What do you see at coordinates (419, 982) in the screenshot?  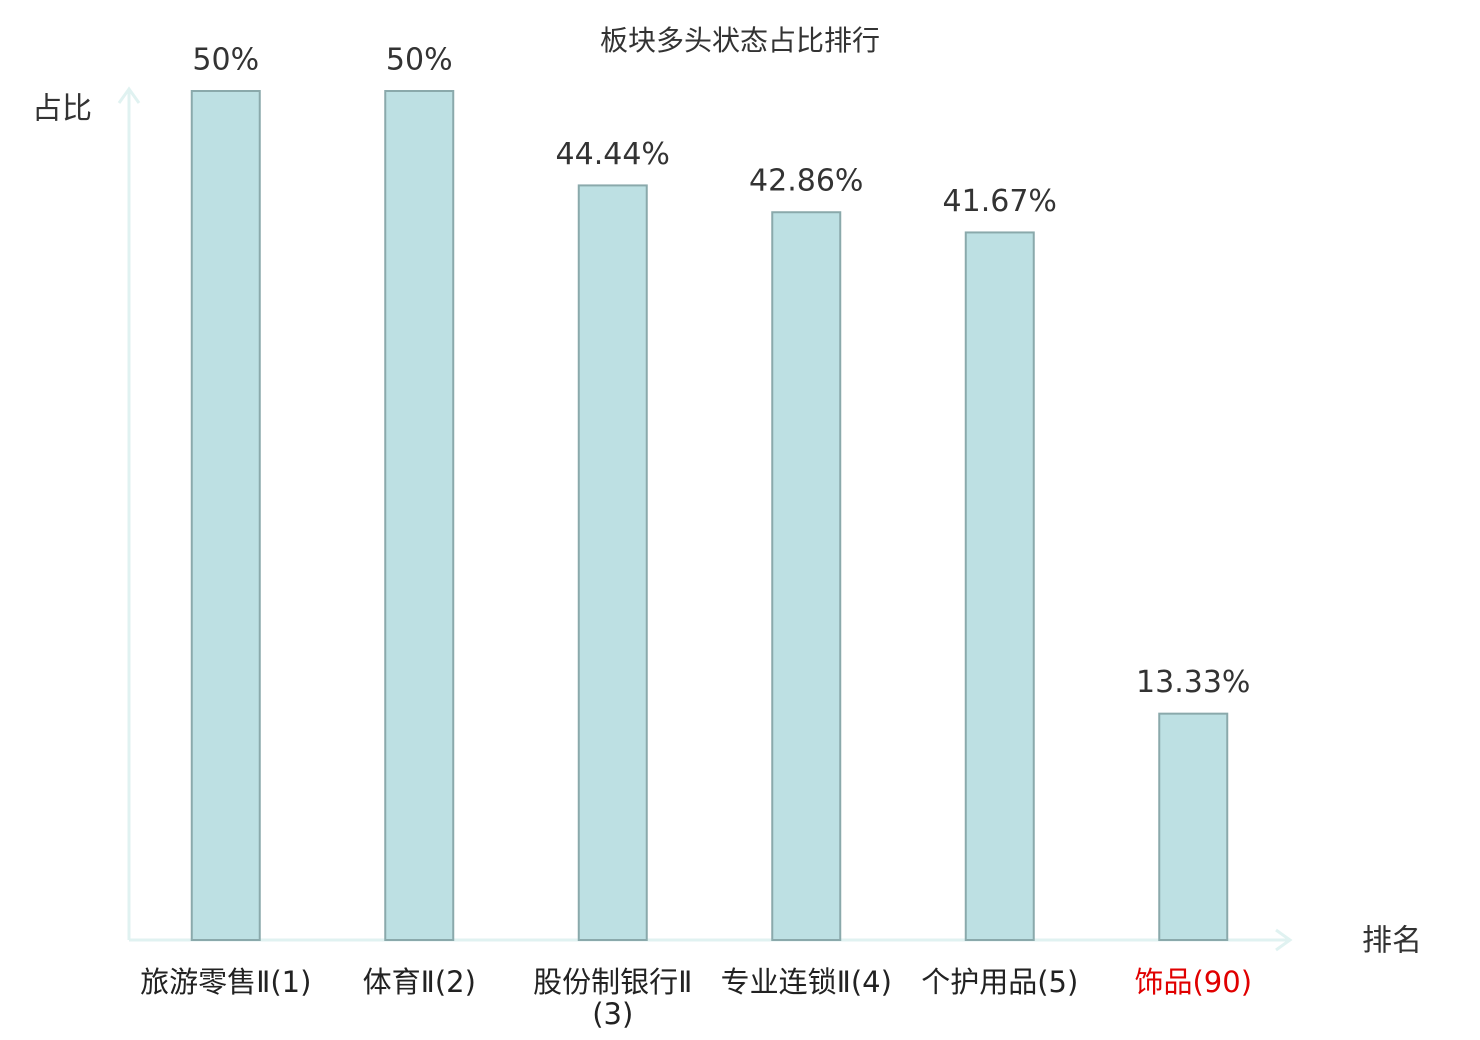 I see `x-tick-label: 体育Ⅱ(2)` at bounding box center [419, 982].